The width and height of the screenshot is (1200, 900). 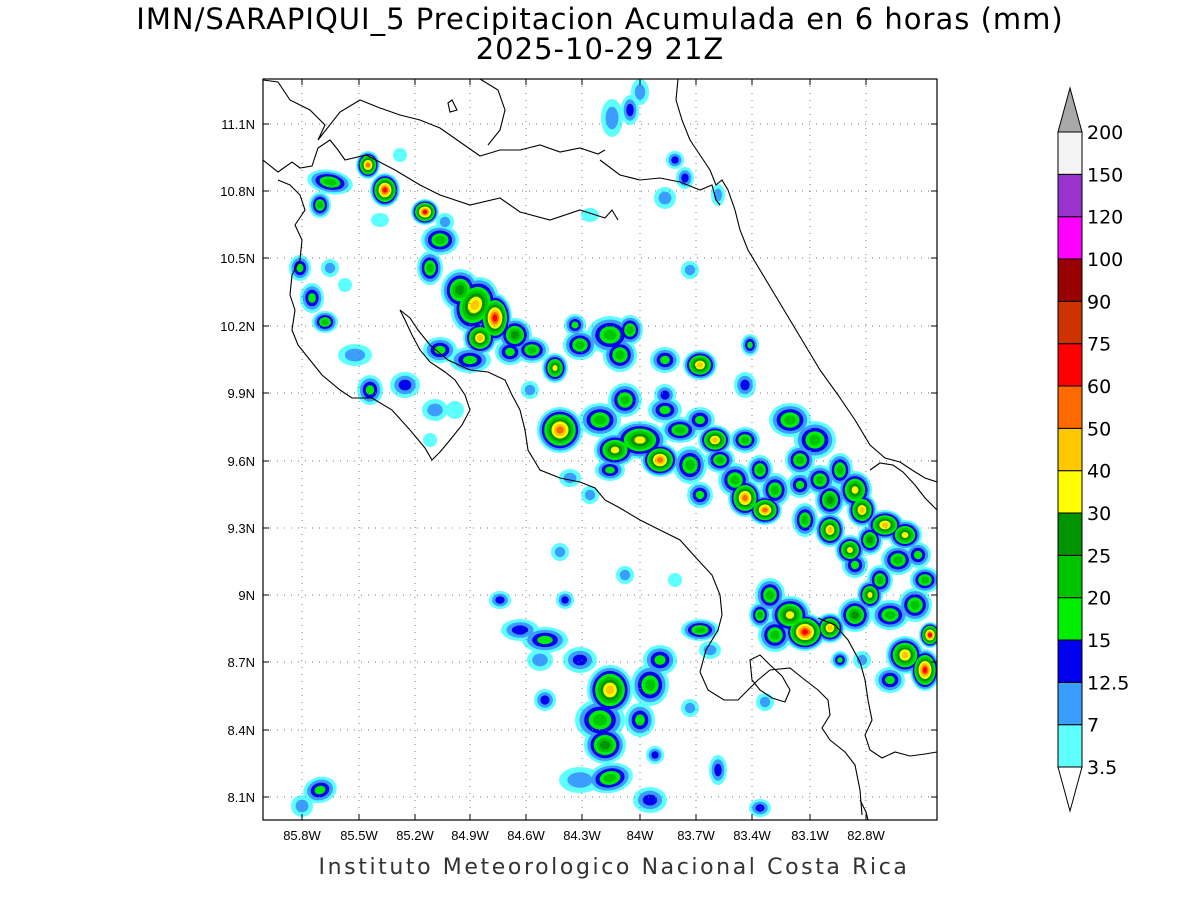 I want to click on colorbar-label: 120, so click(x=1105, y=218).